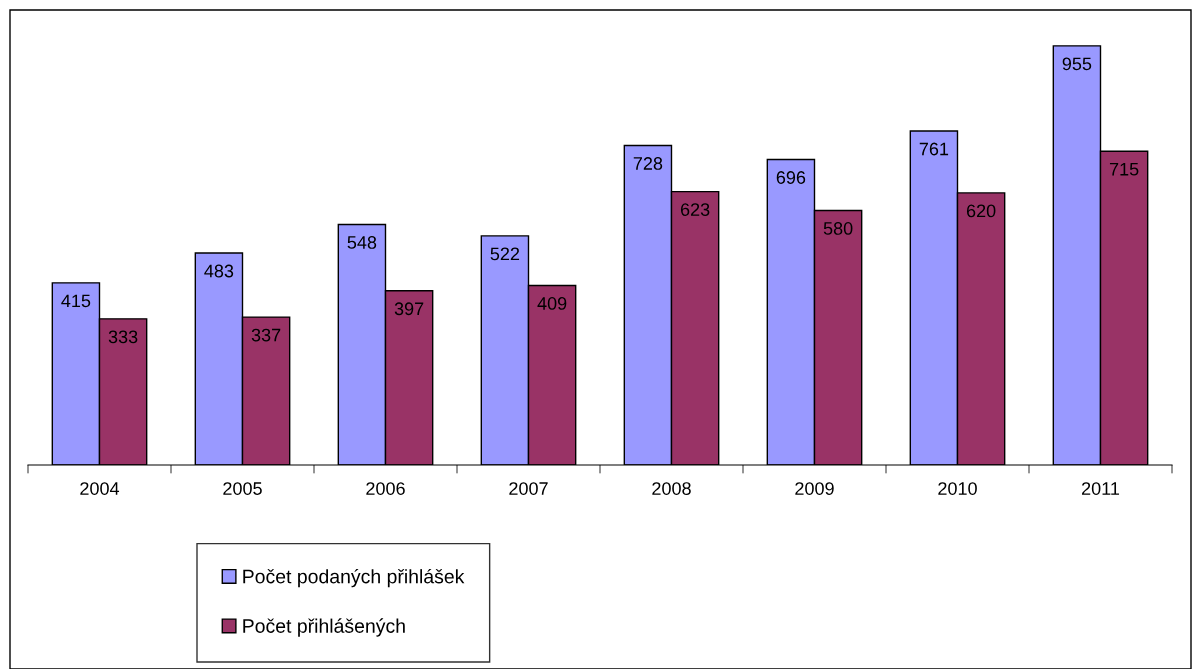 Image resolution: width=1192 pixels, height=669 pixels. What do you see at coordinates (219, 271) in the screenshot?
I see `data-label: 483` at bounding box center [219, 271].